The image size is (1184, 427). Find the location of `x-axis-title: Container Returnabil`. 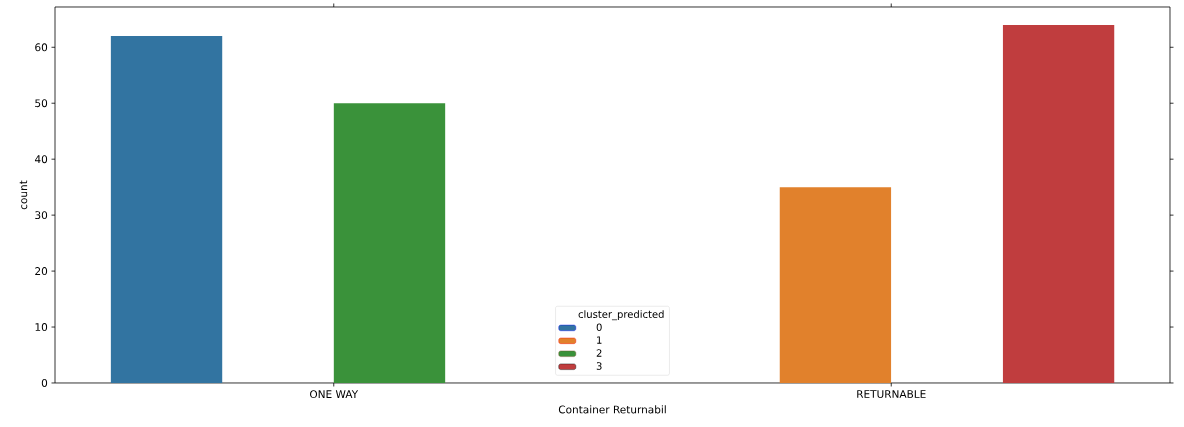

x-axis-title: Container Returnabil is located at coordinates (612, 409).